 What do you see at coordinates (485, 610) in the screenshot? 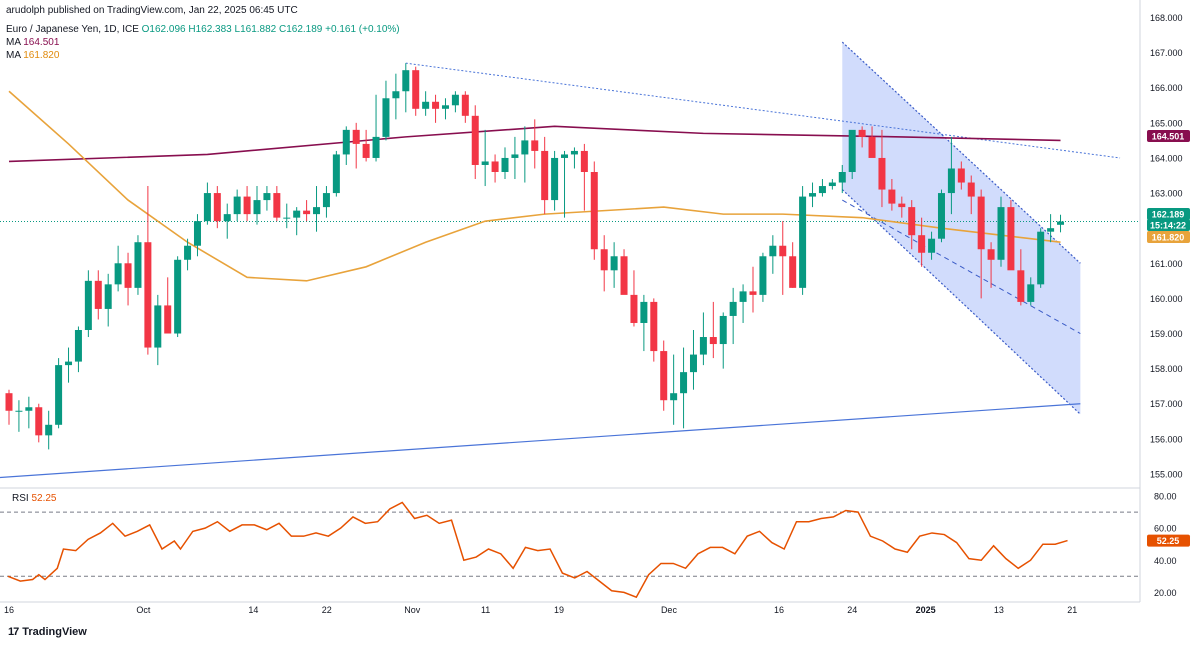
I see `date-tick-label: 11` at bounding box center [485, 610].